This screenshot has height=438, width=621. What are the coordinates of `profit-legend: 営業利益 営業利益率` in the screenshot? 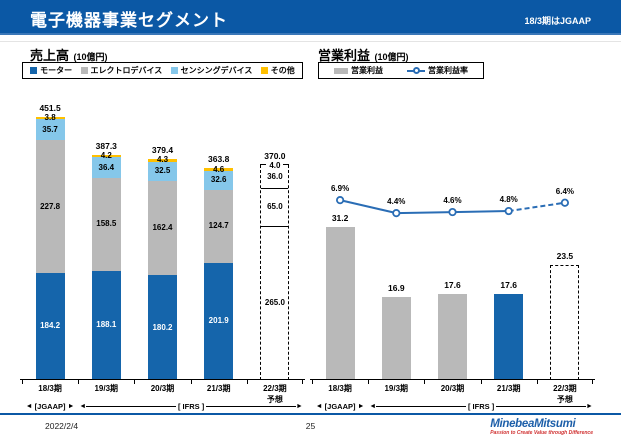 It's located at (401, 70).